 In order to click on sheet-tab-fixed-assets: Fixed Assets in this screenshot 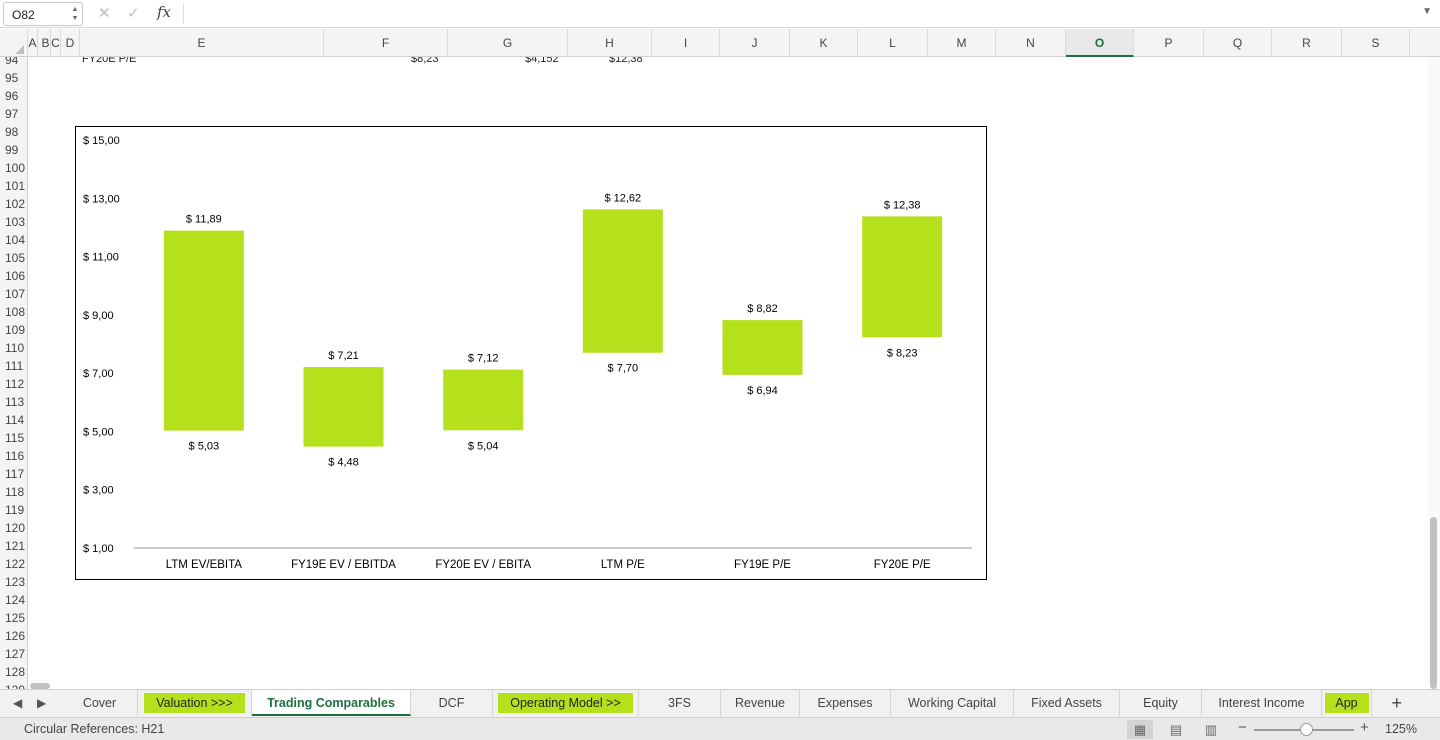, I will do `click(1067, 703)`.